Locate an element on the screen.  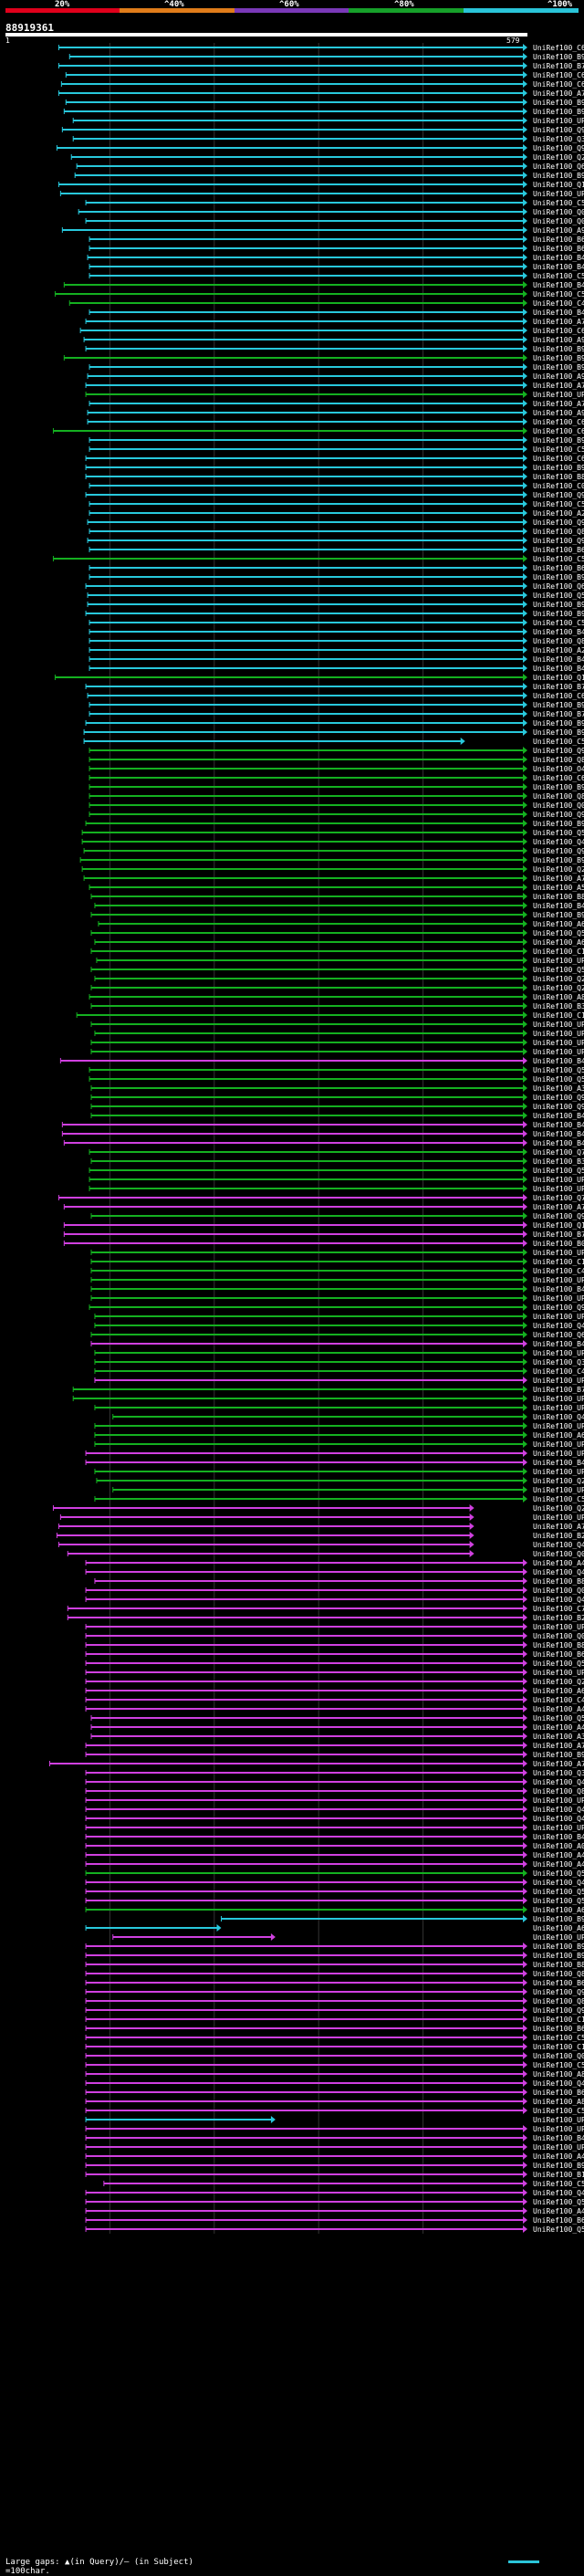
hit-label: UniRef100_B9RZB9 is located at coordinates (558, 605).